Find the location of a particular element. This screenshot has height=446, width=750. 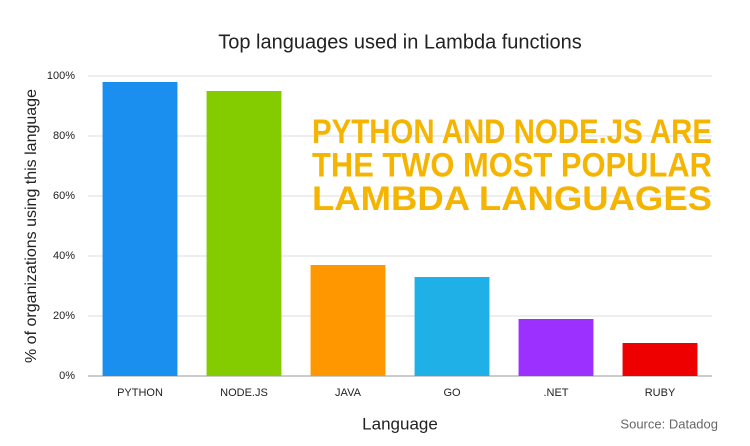

annotation: THE TWO MOST POPULAR is located at coordinates (512, 165).